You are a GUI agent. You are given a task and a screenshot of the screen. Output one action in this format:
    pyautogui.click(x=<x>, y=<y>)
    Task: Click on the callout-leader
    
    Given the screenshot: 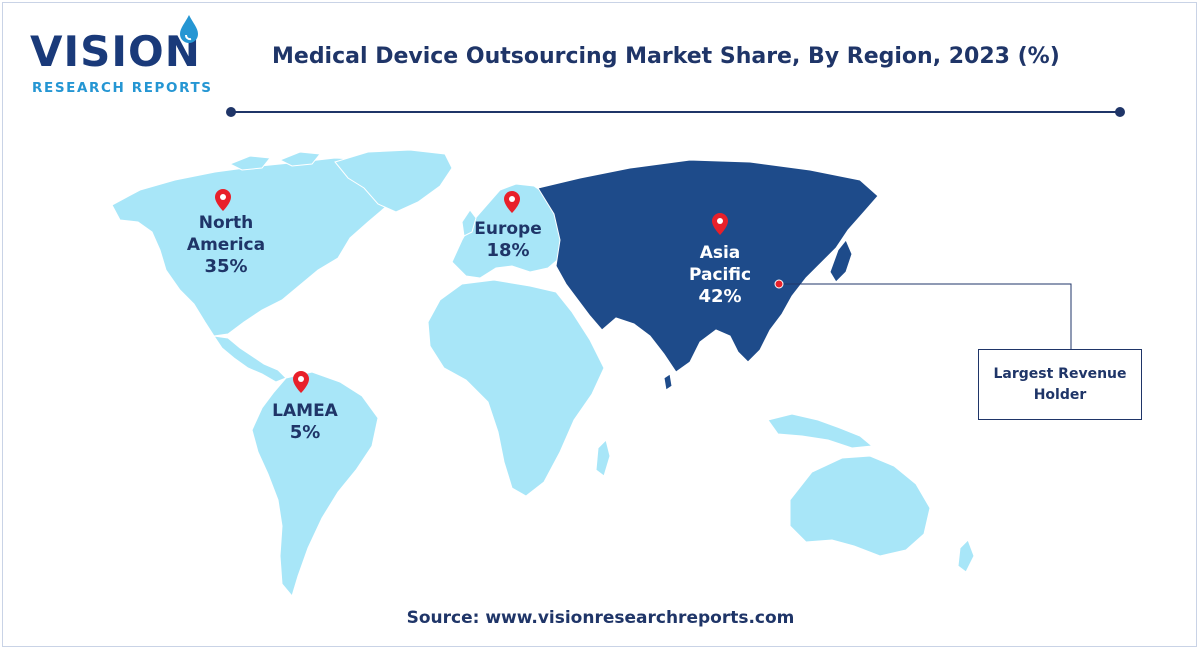 What is the action you would take?
    pyautogui.click(x=925, y=316)
    